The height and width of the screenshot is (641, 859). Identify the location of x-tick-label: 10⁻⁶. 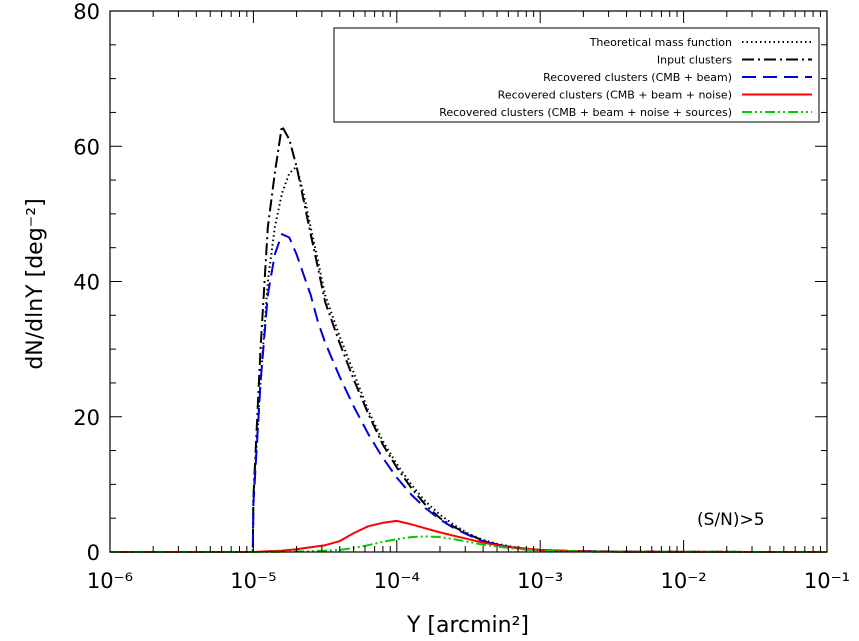
(110, 581).